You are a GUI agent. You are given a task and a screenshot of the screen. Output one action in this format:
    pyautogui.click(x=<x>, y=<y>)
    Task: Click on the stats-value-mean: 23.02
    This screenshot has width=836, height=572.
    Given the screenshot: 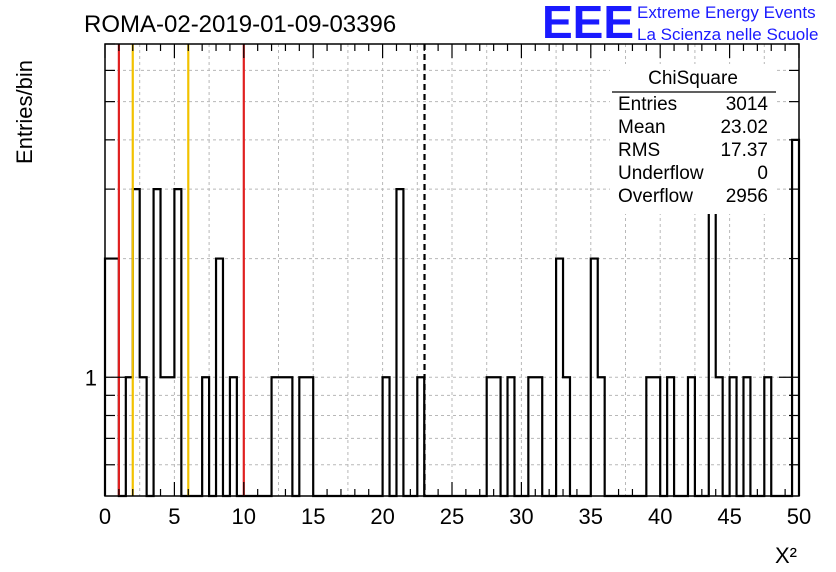 What is the action you would take?
    pyautogui.click(x=744, y=127)
    